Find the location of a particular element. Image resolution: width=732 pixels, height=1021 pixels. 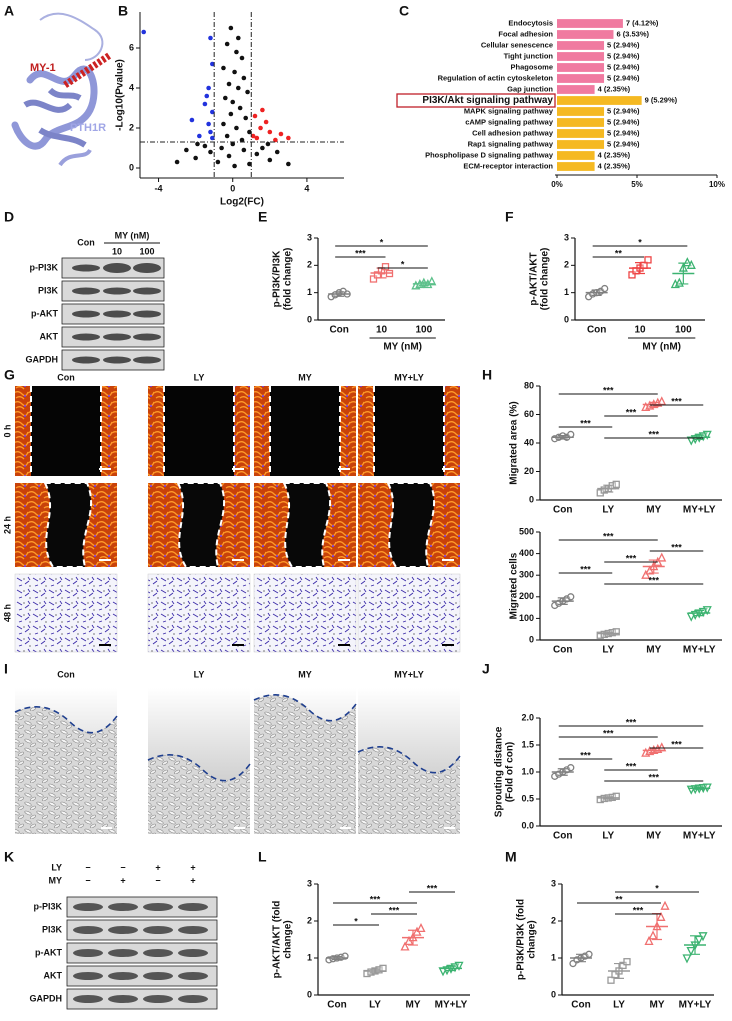

helix-label: MY-1 is located at coordinates (43, 68).